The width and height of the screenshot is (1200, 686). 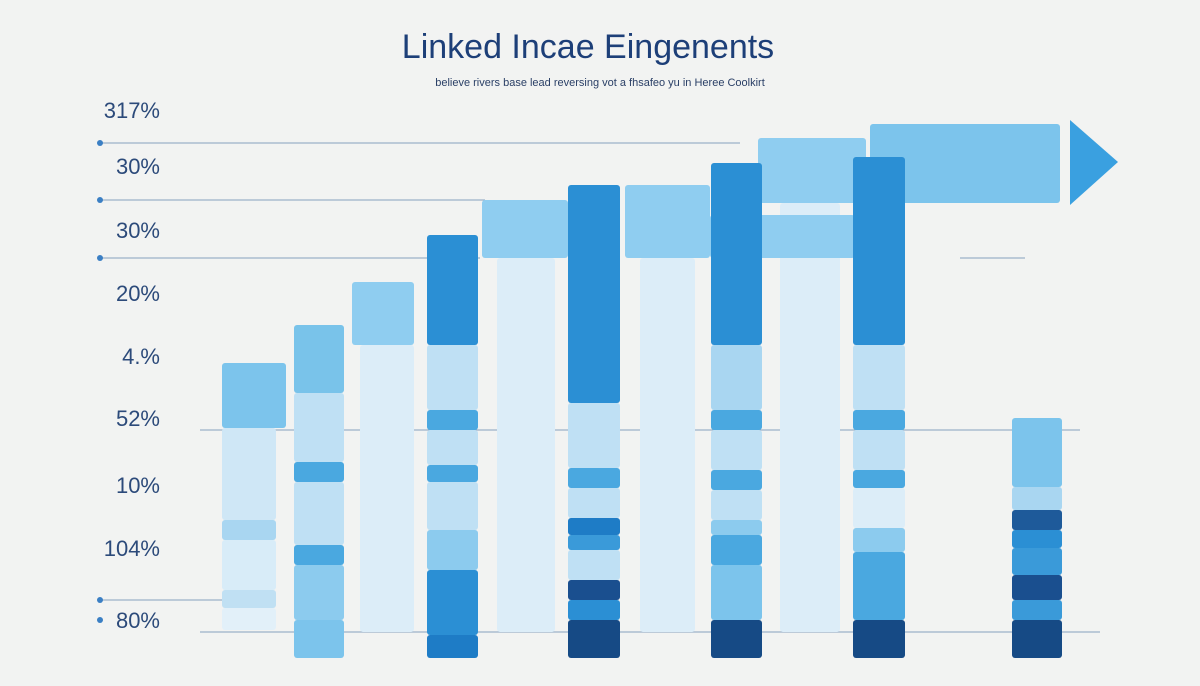 I want to click on title: Linked Incae Eingenents, so click(x=588, y=47).